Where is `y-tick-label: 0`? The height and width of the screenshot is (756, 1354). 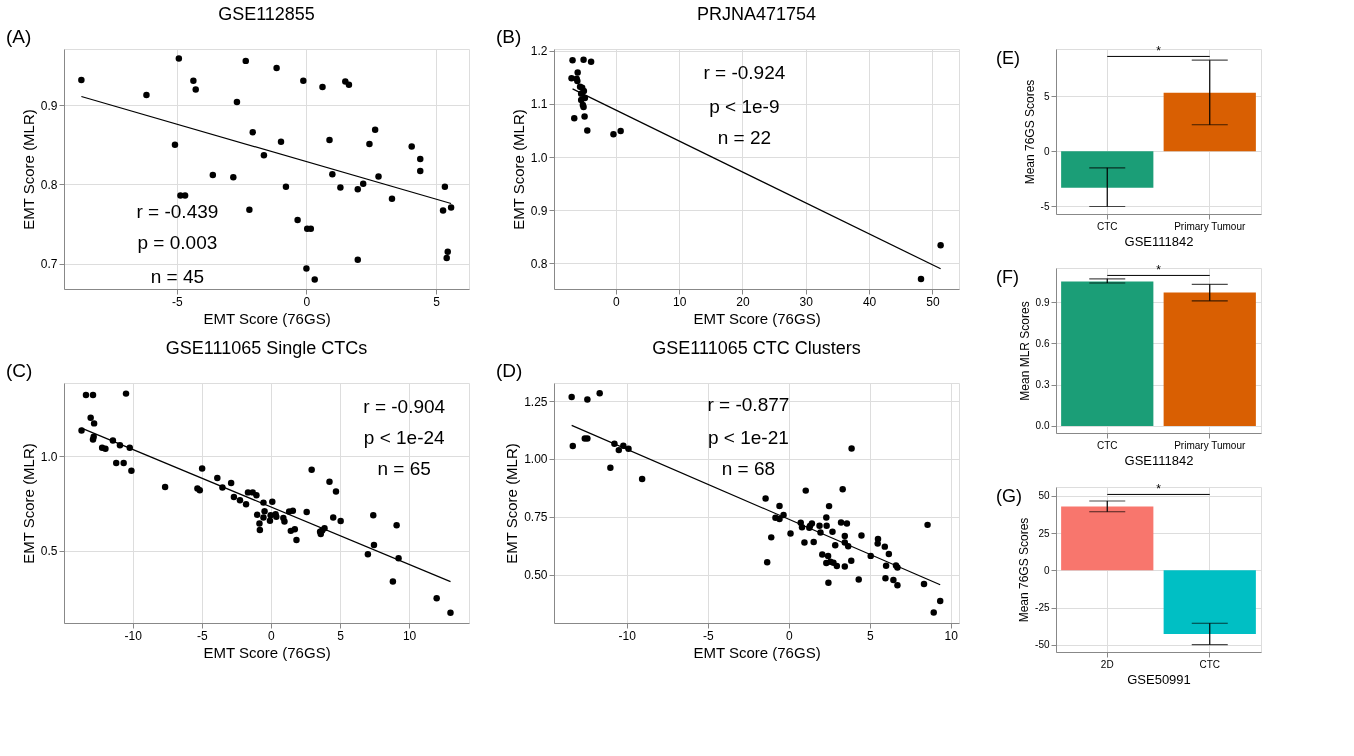 y-tick-label: 0 is located at coordinates (1046, 570).